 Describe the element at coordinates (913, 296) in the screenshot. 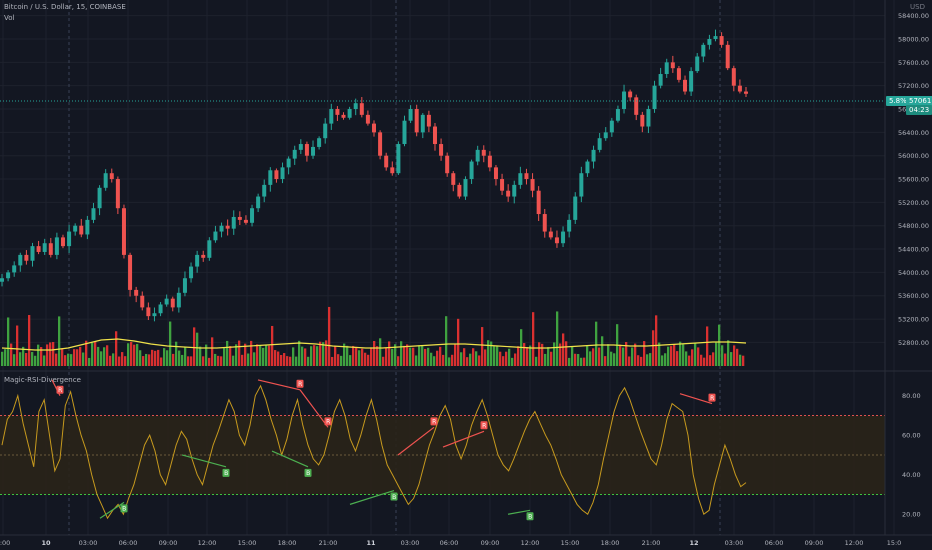

I see `price-tick-label: 53600.00` at that location.